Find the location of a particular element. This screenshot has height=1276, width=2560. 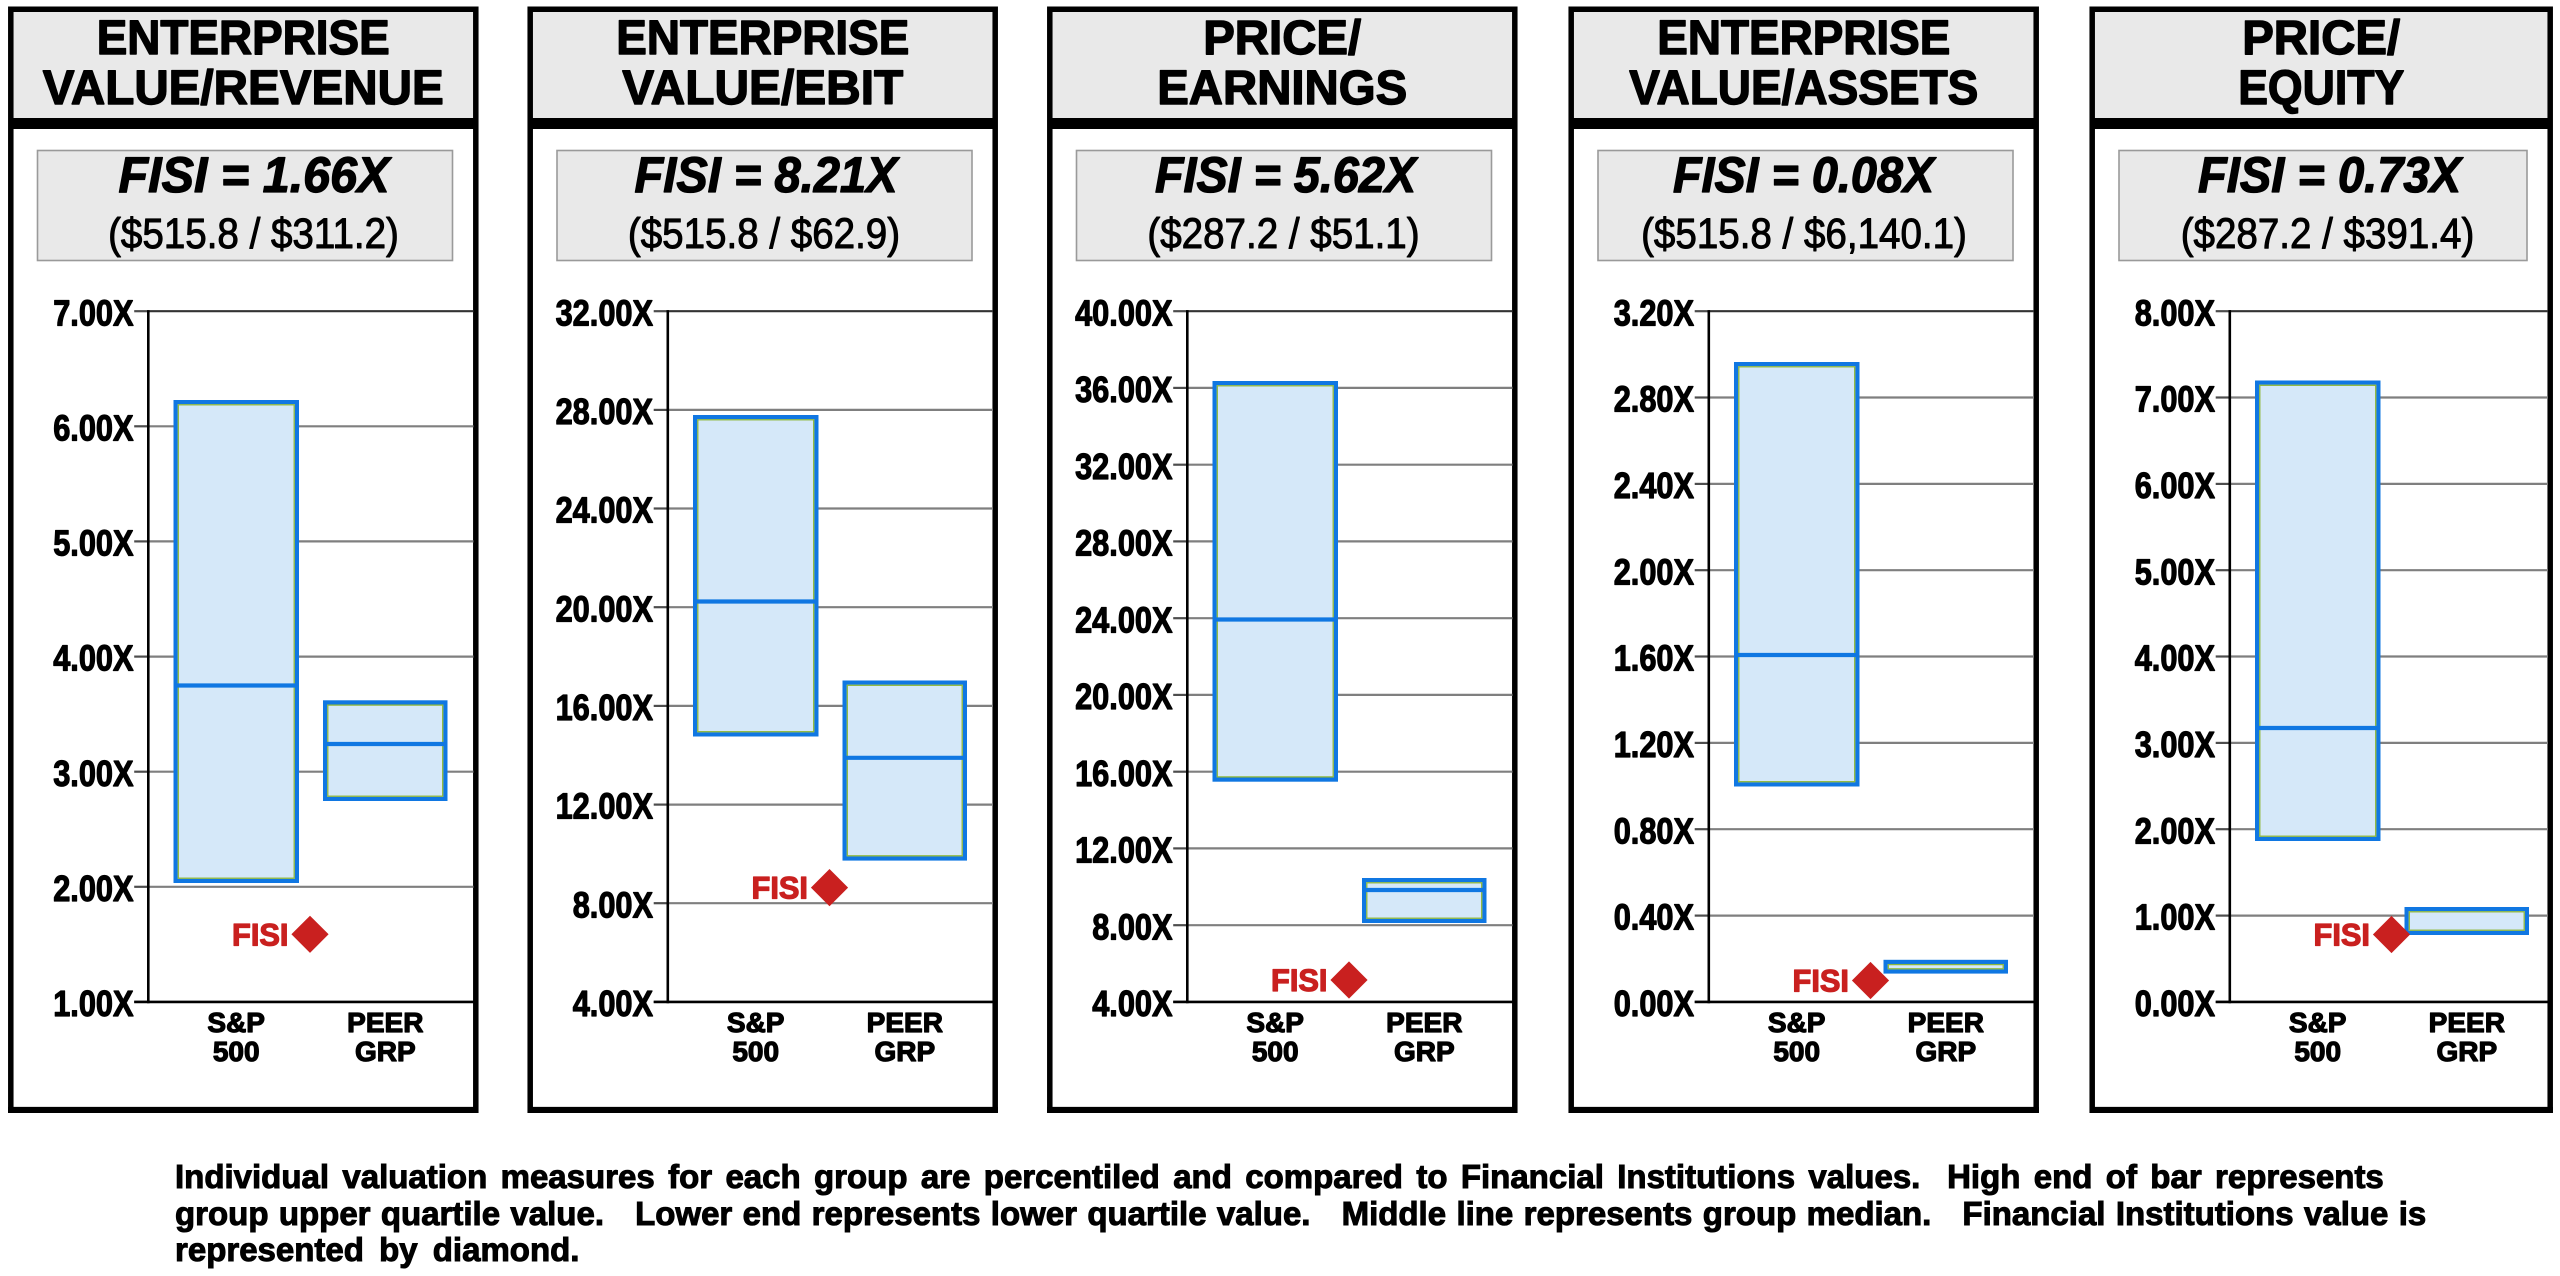

svg-text: ($287.2 / $391.4) is located at coordinates (2328, 234).